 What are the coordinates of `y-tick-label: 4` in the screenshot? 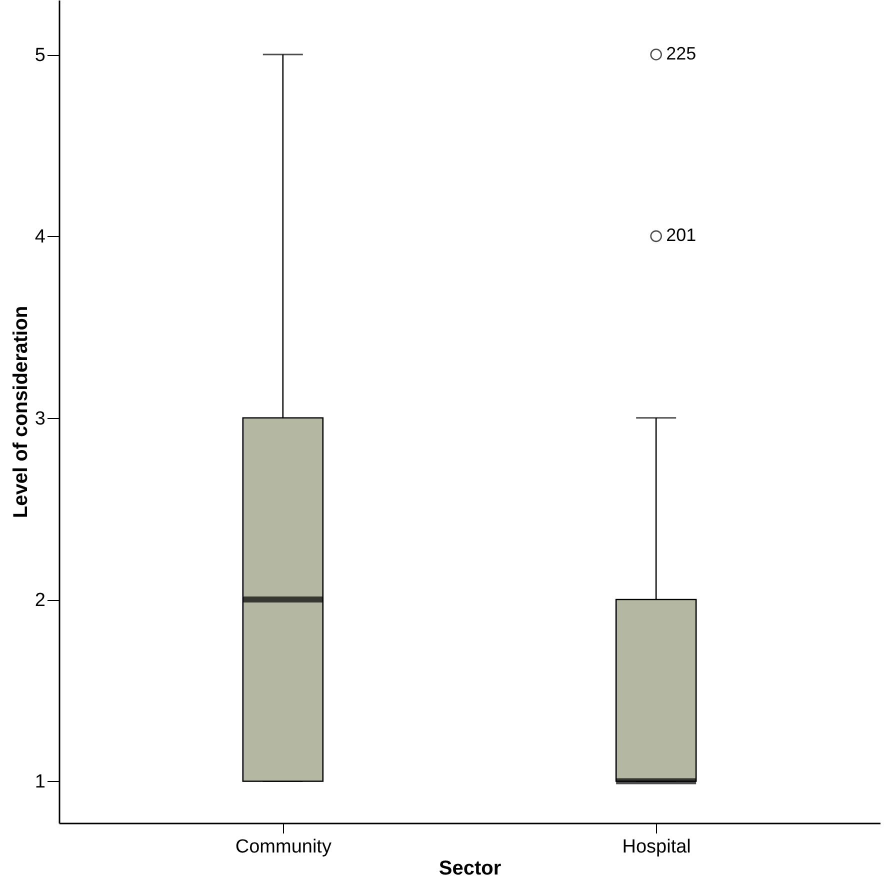 It's located at (40, 237).